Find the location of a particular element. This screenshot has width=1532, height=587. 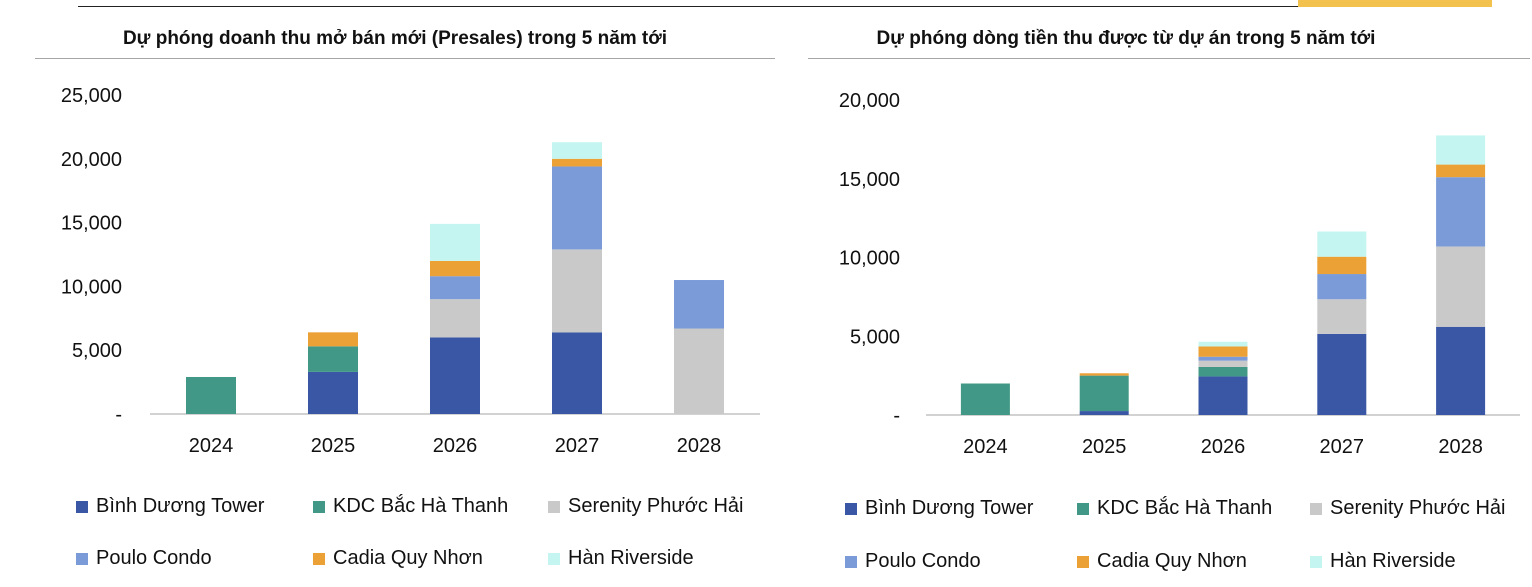

y-tick-label: 25,000 is located at coordinates (91, 96).